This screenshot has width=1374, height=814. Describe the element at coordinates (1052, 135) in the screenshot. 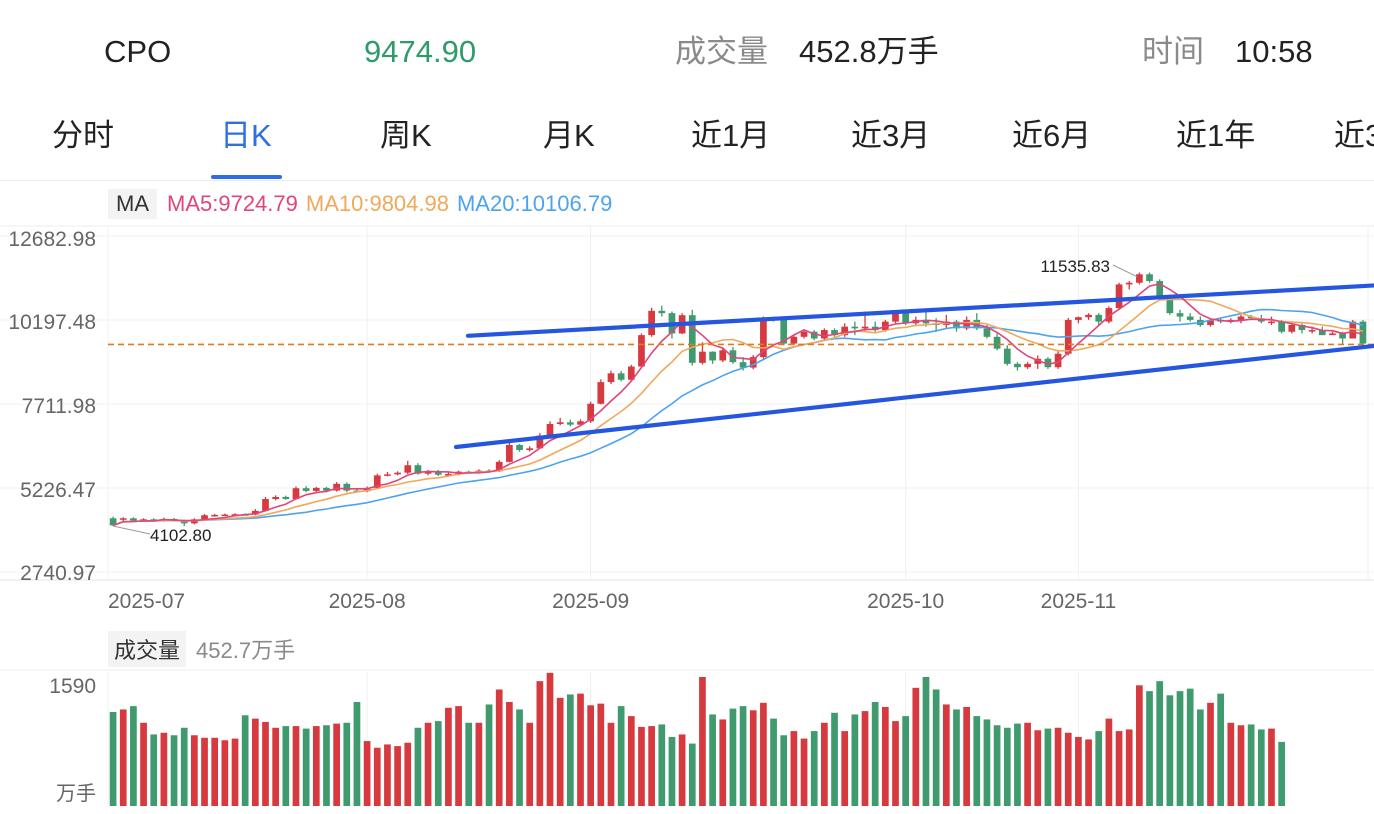

I see `tab-6-months: 近6月` at that location.